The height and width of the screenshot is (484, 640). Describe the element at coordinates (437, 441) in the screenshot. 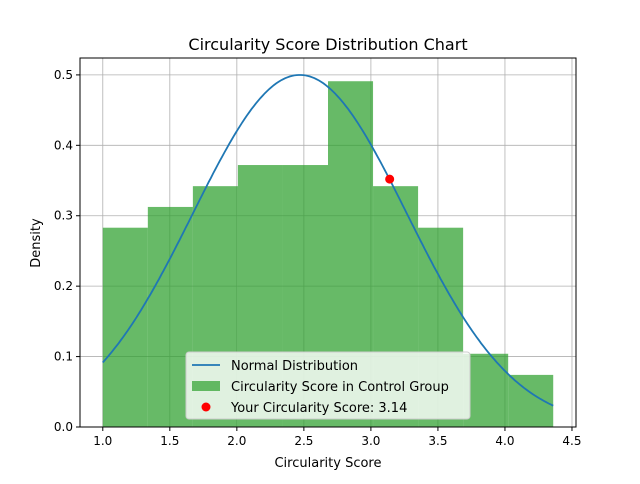

I see `x-tick-label: 3.5` at that location.